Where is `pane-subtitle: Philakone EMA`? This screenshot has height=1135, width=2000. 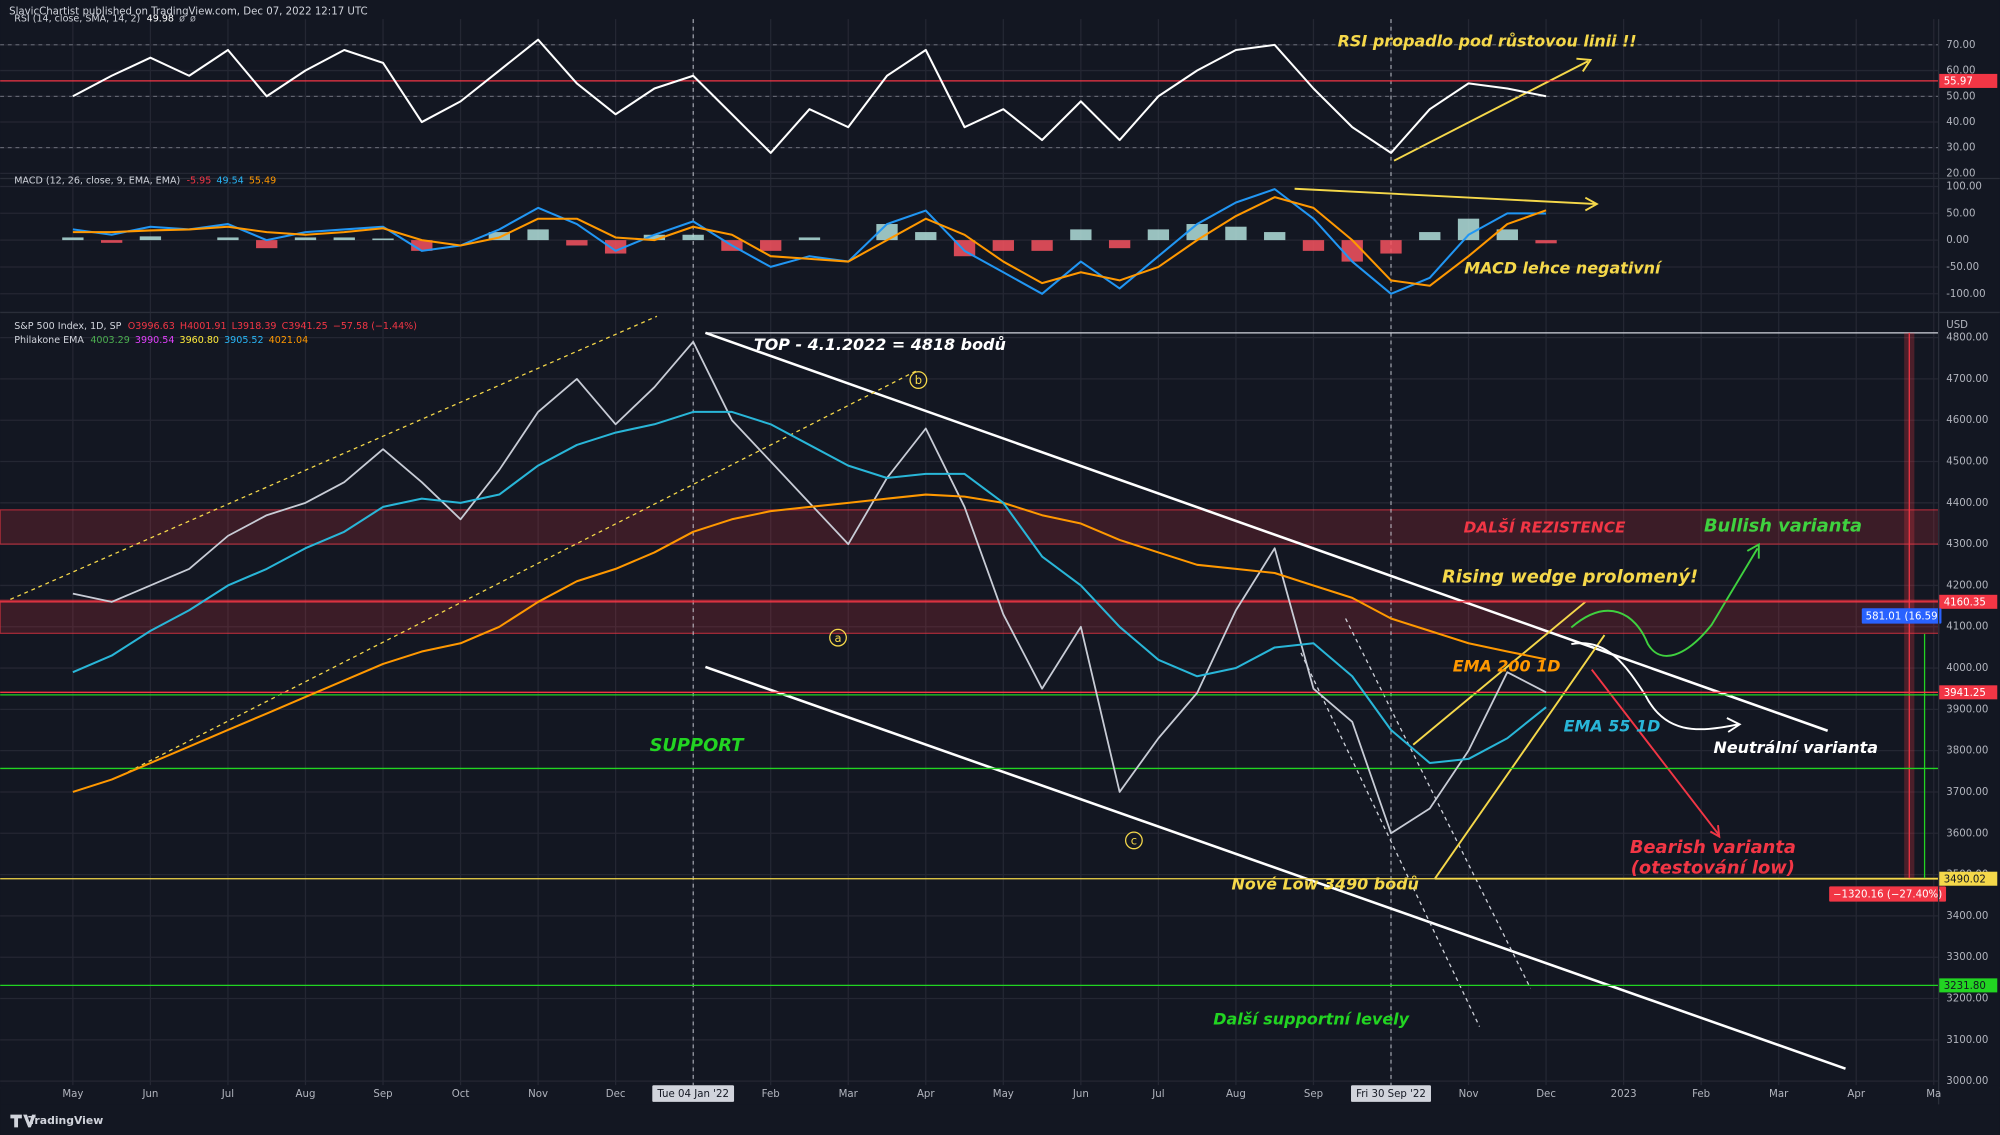
pane-subtitle: Philakone EMA is located at coordinates (49, 340).